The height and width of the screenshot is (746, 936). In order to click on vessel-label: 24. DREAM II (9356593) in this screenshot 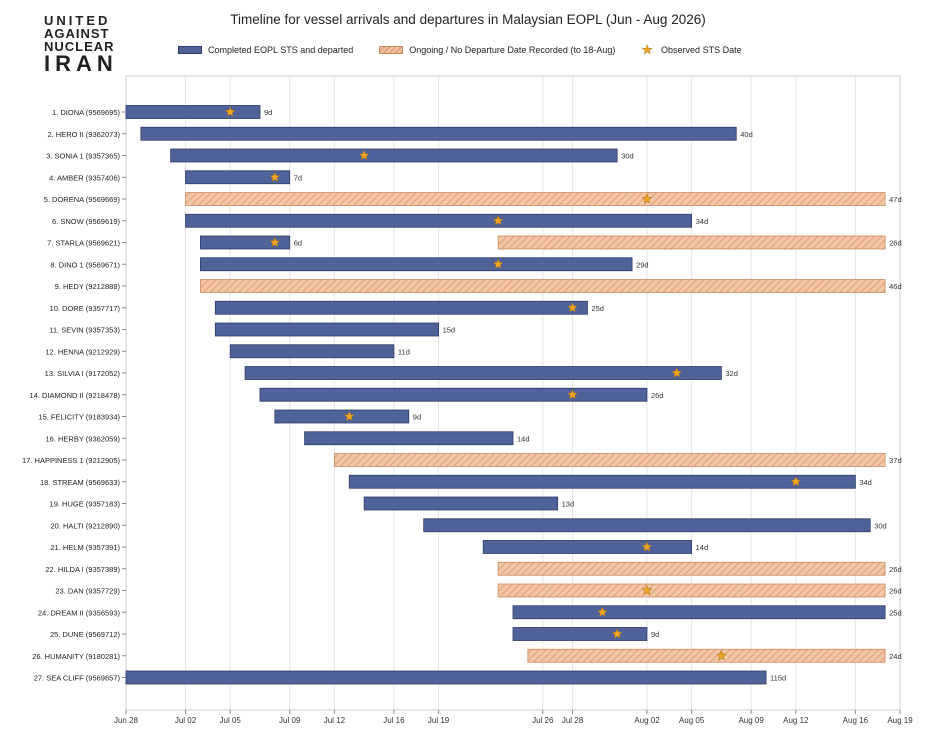, I will do `click(79, 612)`.